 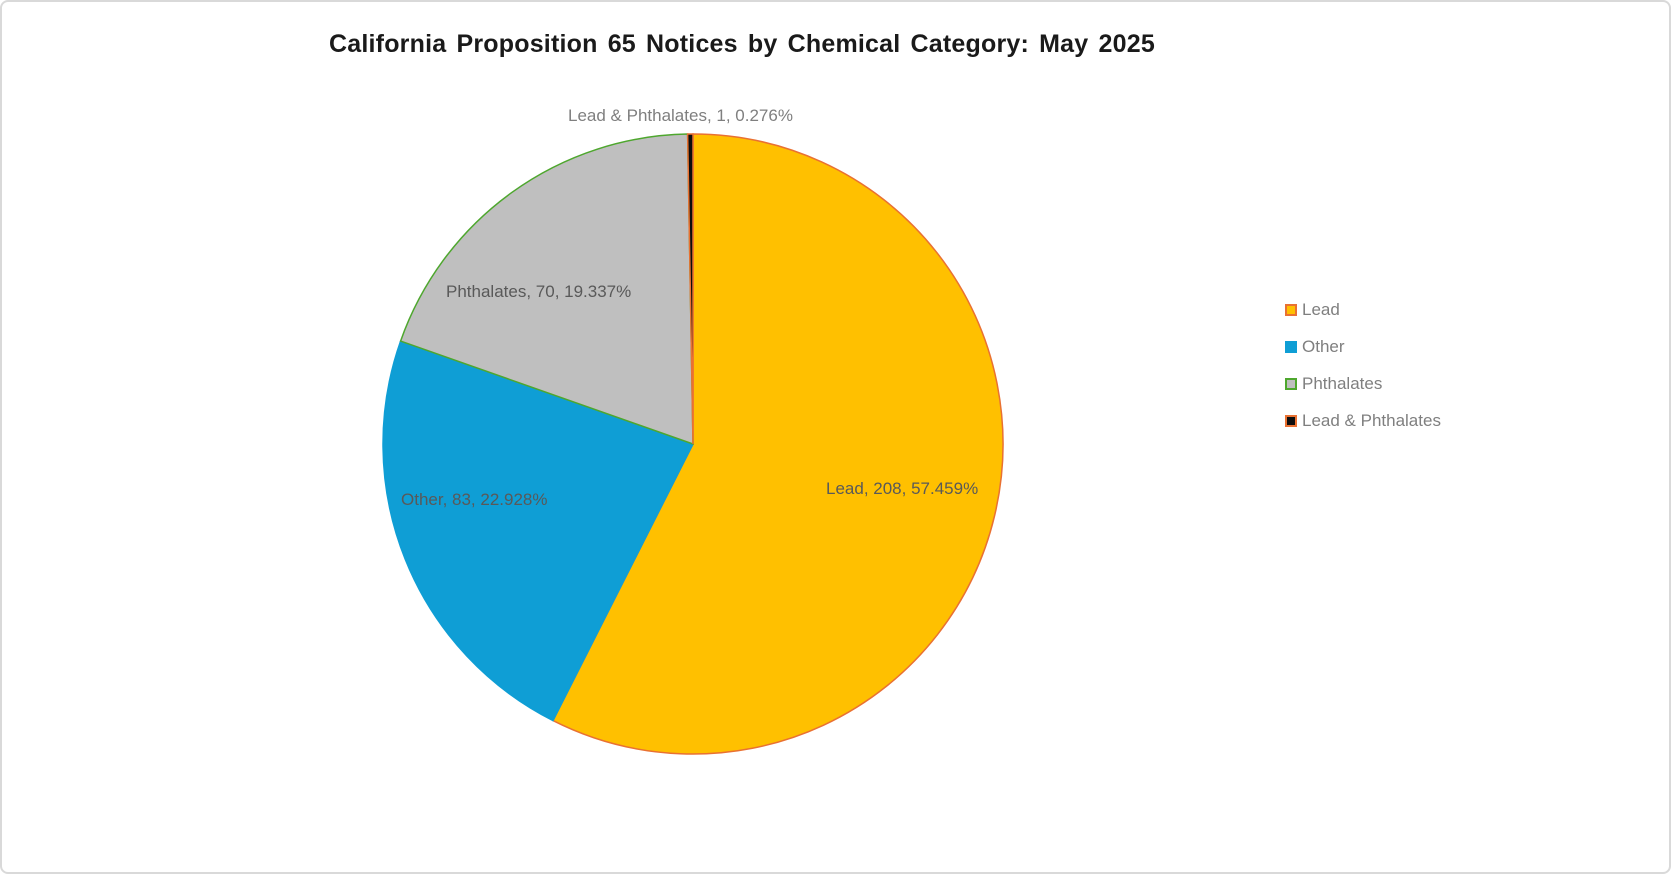 What do you see at coordinates (680, 115) in the screenshot?
I see `data-label-lead-and-phthalates: Lead & Phthalates, 1, 0.276%` at bounding box center [680, 115].